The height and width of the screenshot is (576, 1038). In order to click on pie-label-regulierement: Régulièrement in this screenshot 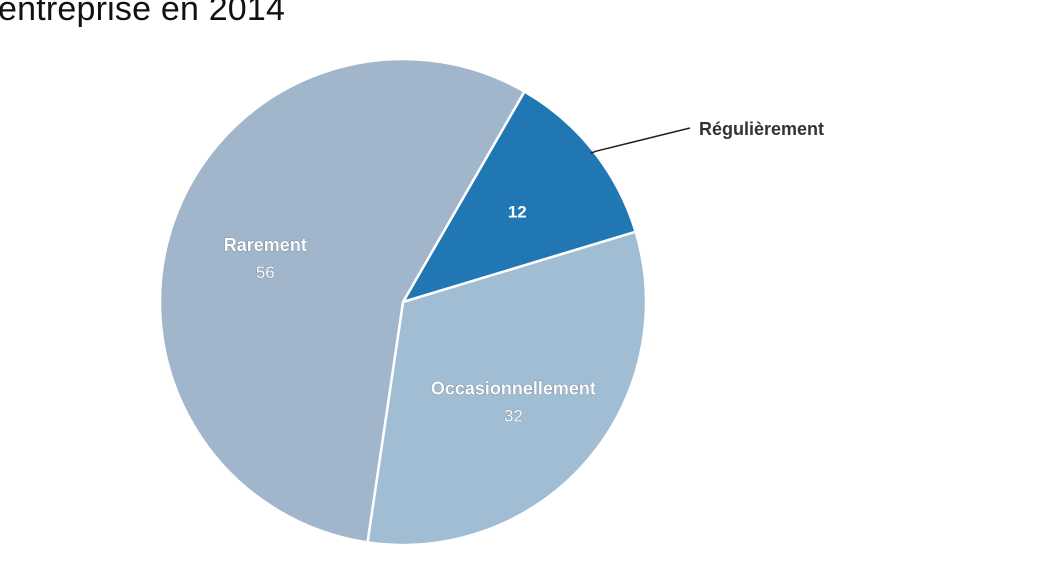, I will do `click(761, 129)`.